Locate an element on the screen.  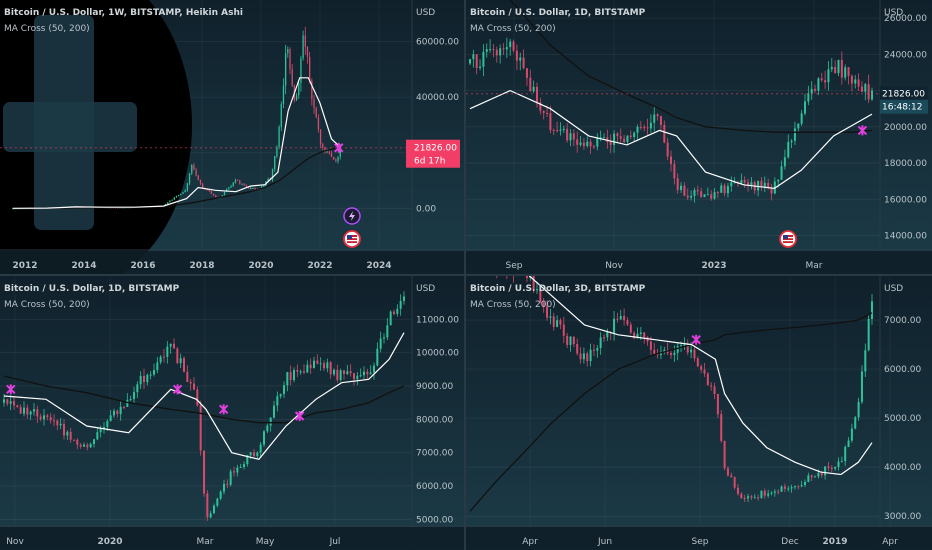
y-tick-label: 5000.00 is located at coordinates (434, 520).